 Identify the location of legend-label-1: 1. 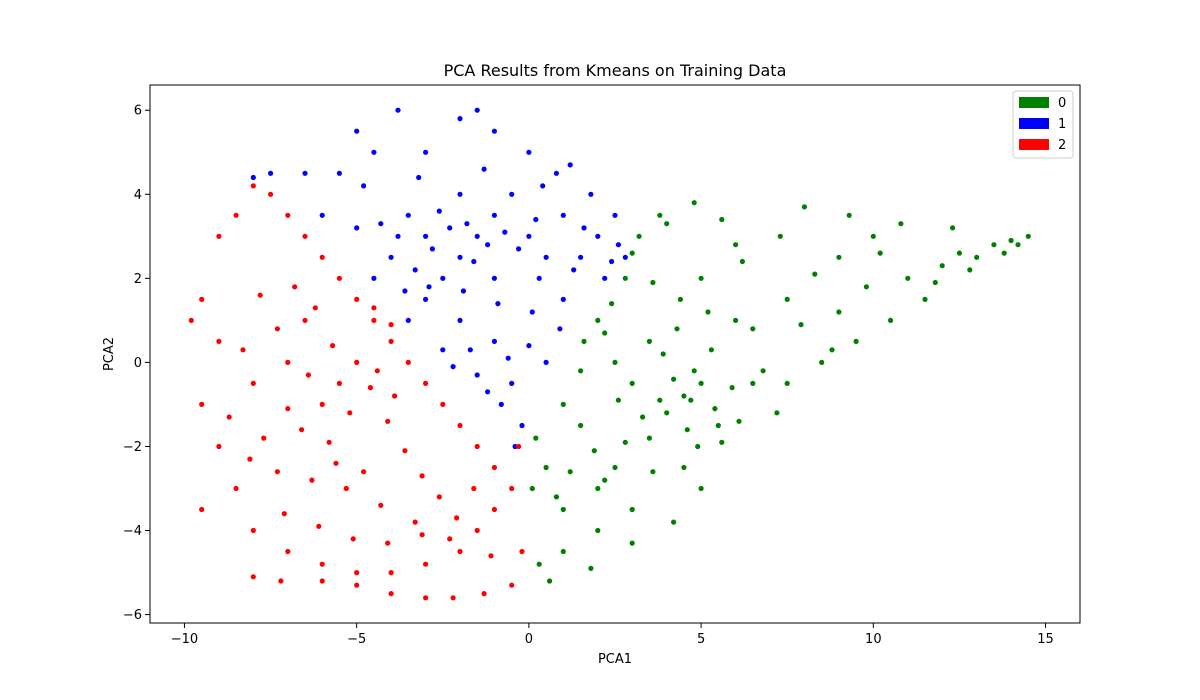
(1062, 124).